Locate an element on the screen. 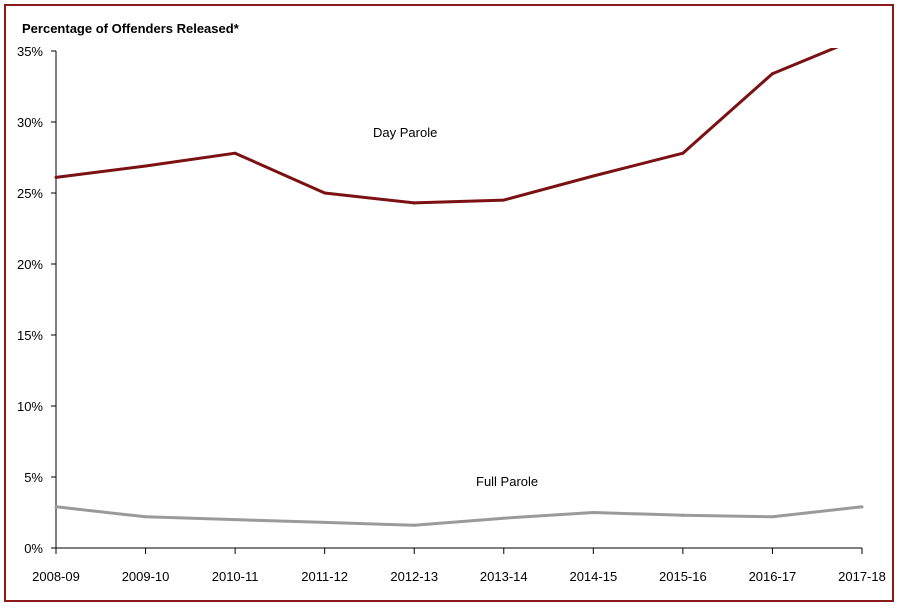 Image resolution: width=902 pixels, height=610 pixels. x-tick-label: 2015-16 is located at coordinates (683, 576).